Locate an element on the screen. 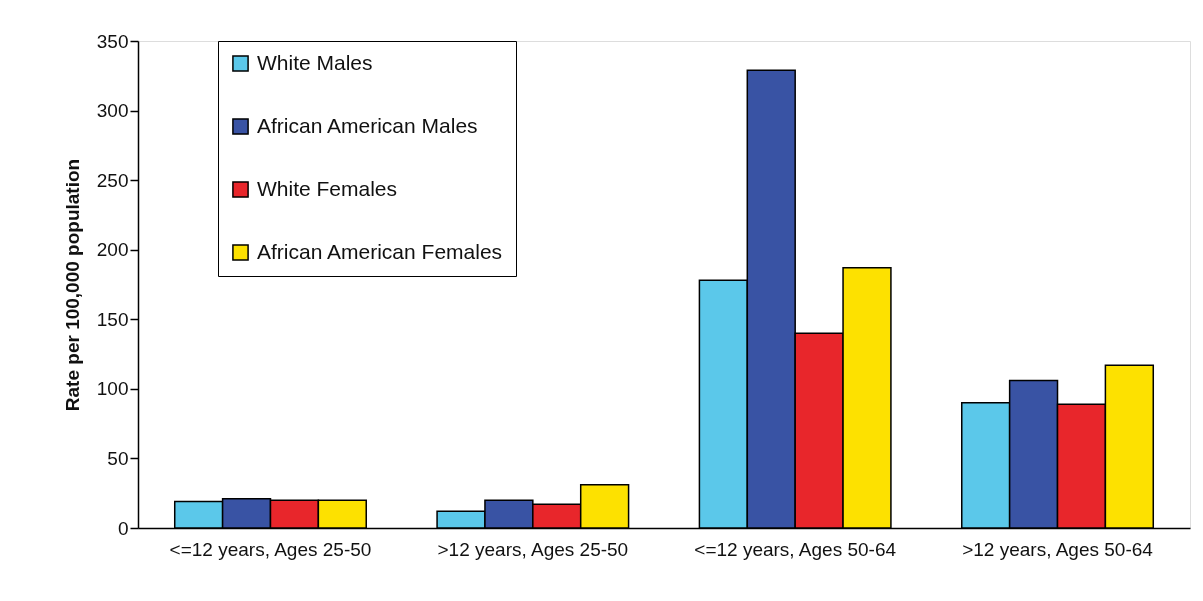 The width and height of the screenshot is (1203, 601). y-tick-label: 100 is located at coordinates (112, 389).